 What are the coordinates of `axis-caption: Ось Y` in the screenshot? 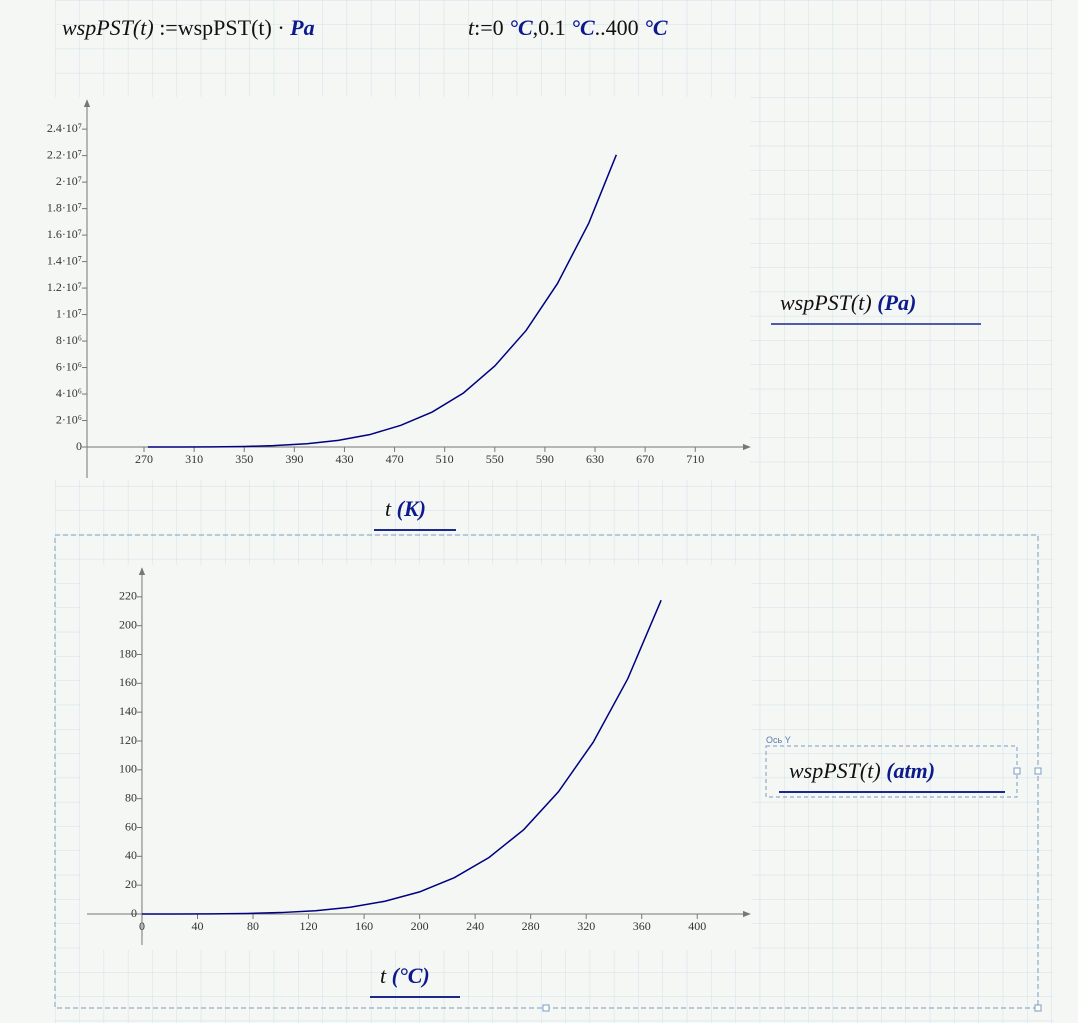 It's located at (778, 740).